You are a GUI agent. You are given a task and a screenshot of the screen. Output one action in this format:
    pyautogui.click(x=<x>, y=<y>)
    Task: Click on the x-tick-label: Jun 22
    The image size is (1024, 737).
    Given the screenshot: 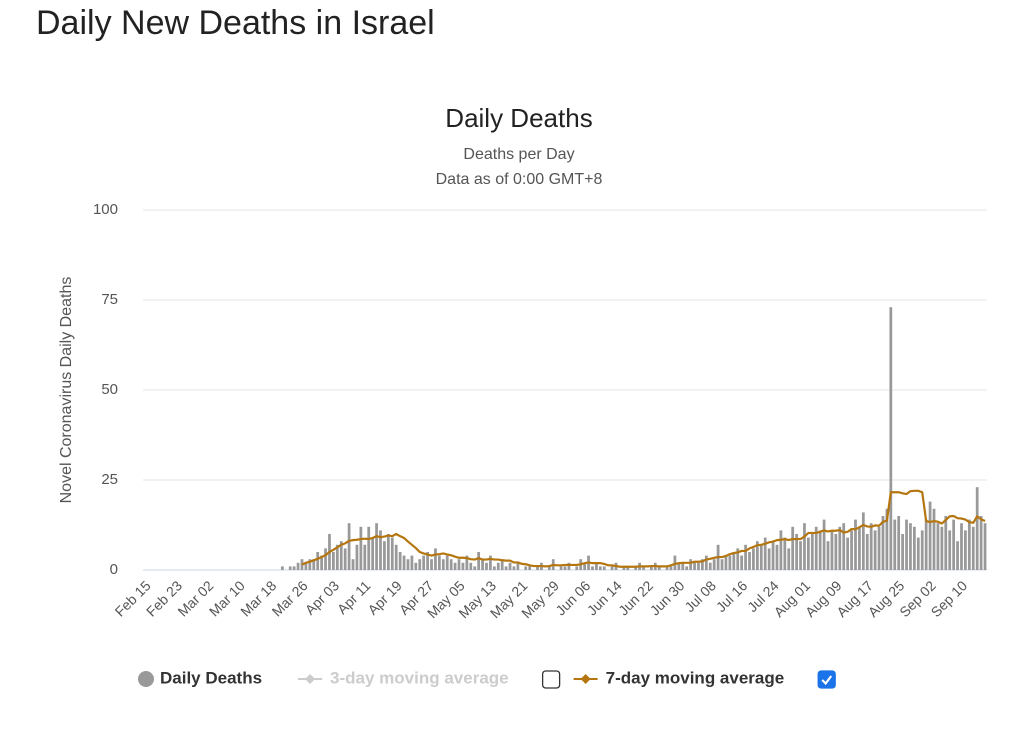 What is the action you would take?
    pyautogui.click(x=635, y=597)
    